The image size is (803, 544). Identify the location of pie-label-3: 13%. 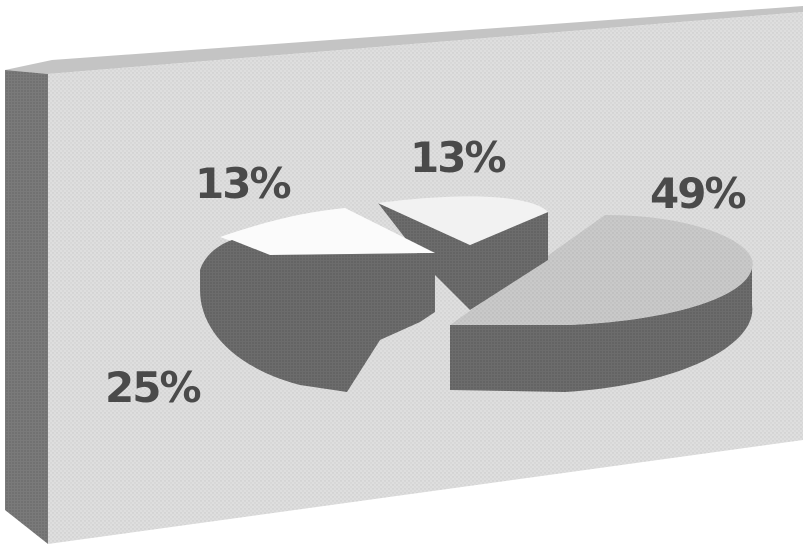
(242, 183).